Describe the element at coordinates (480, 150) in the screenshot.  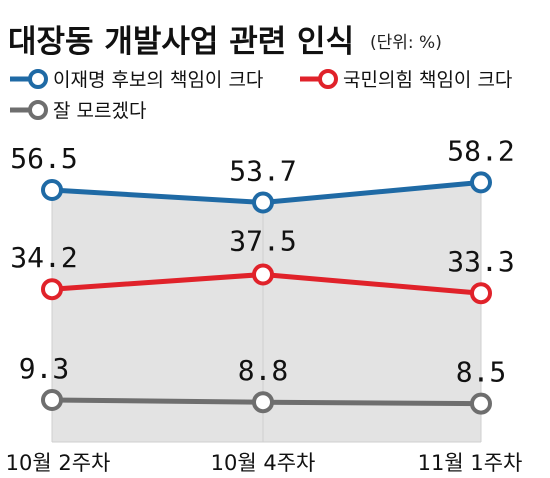
I see `data-label: 58.2` at that location.